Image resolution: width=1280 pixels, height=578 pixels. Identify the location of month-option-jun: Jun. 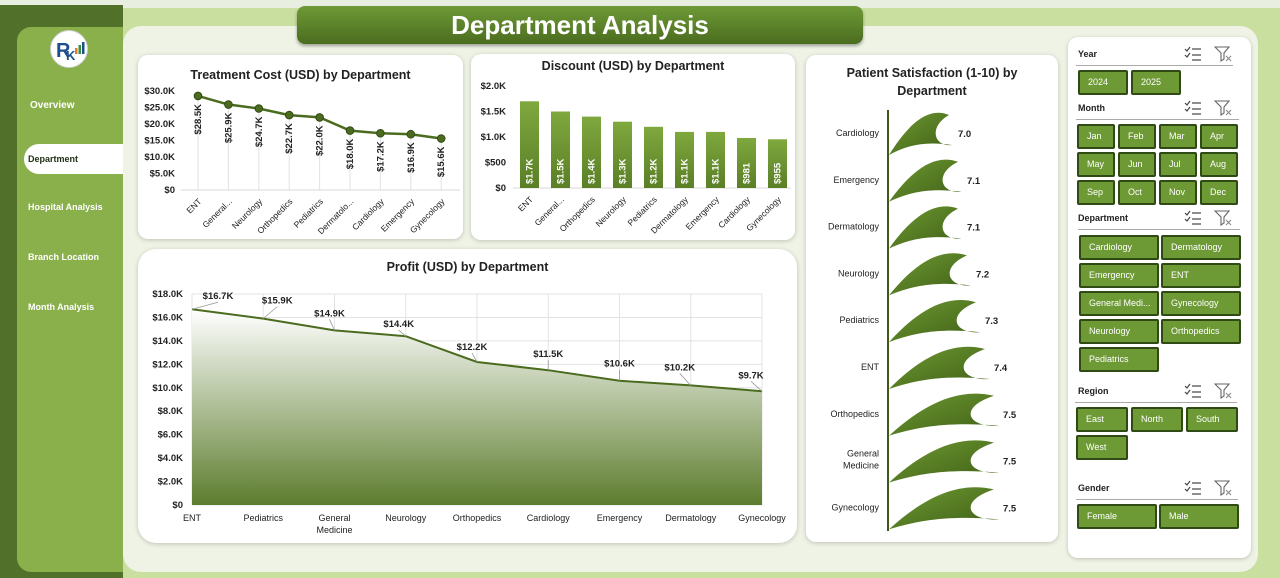
(1137, 164).